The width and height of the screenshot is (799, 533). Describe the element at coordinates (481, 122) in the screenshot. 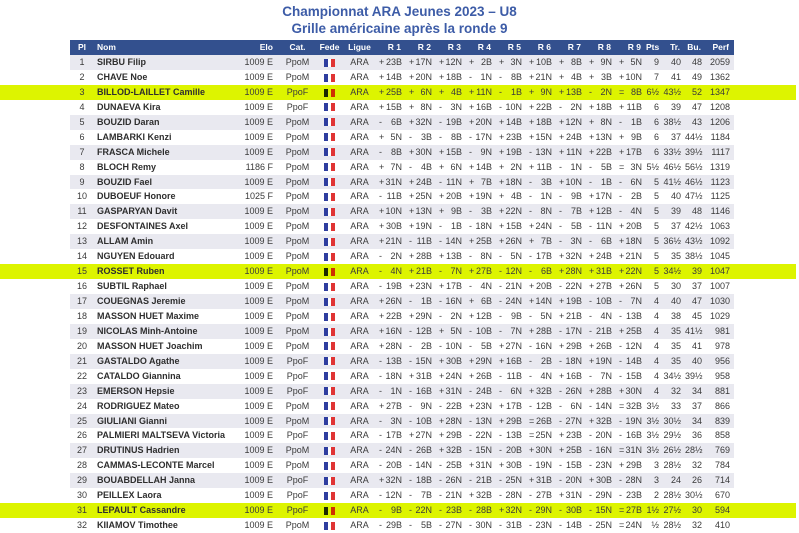

I see `round-4-result: +20N` at that location.